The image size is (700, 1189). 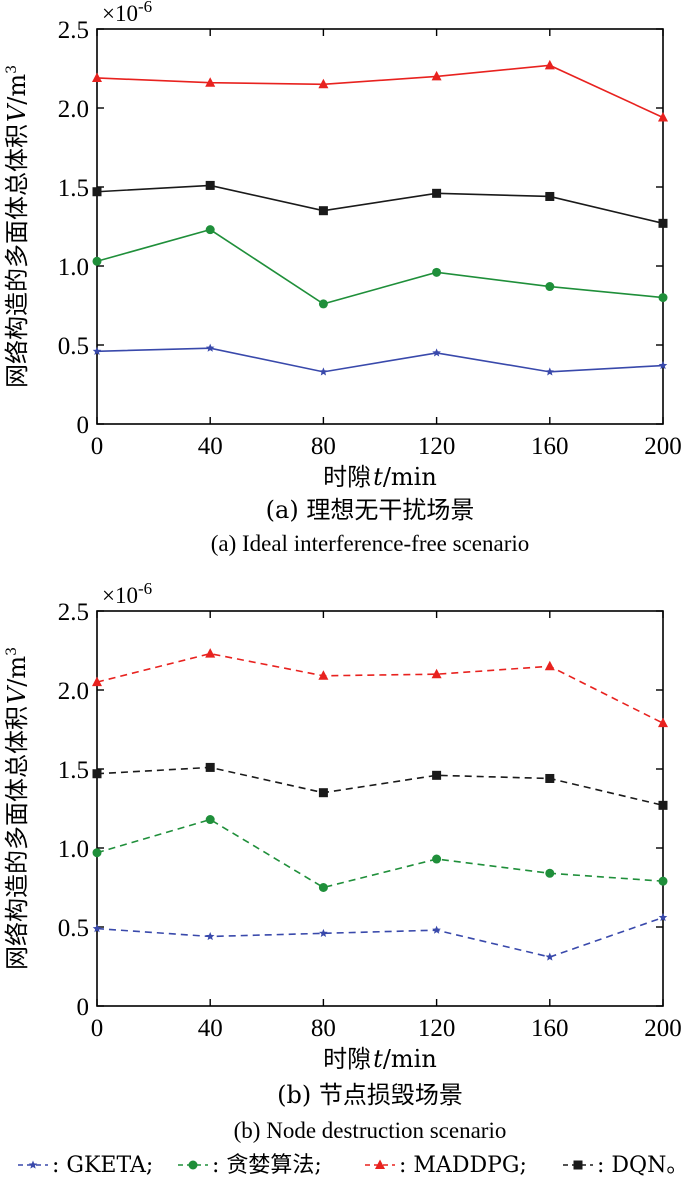 I want to click on x-axis-label: 时隙t/min, so click(x=380, y=477).